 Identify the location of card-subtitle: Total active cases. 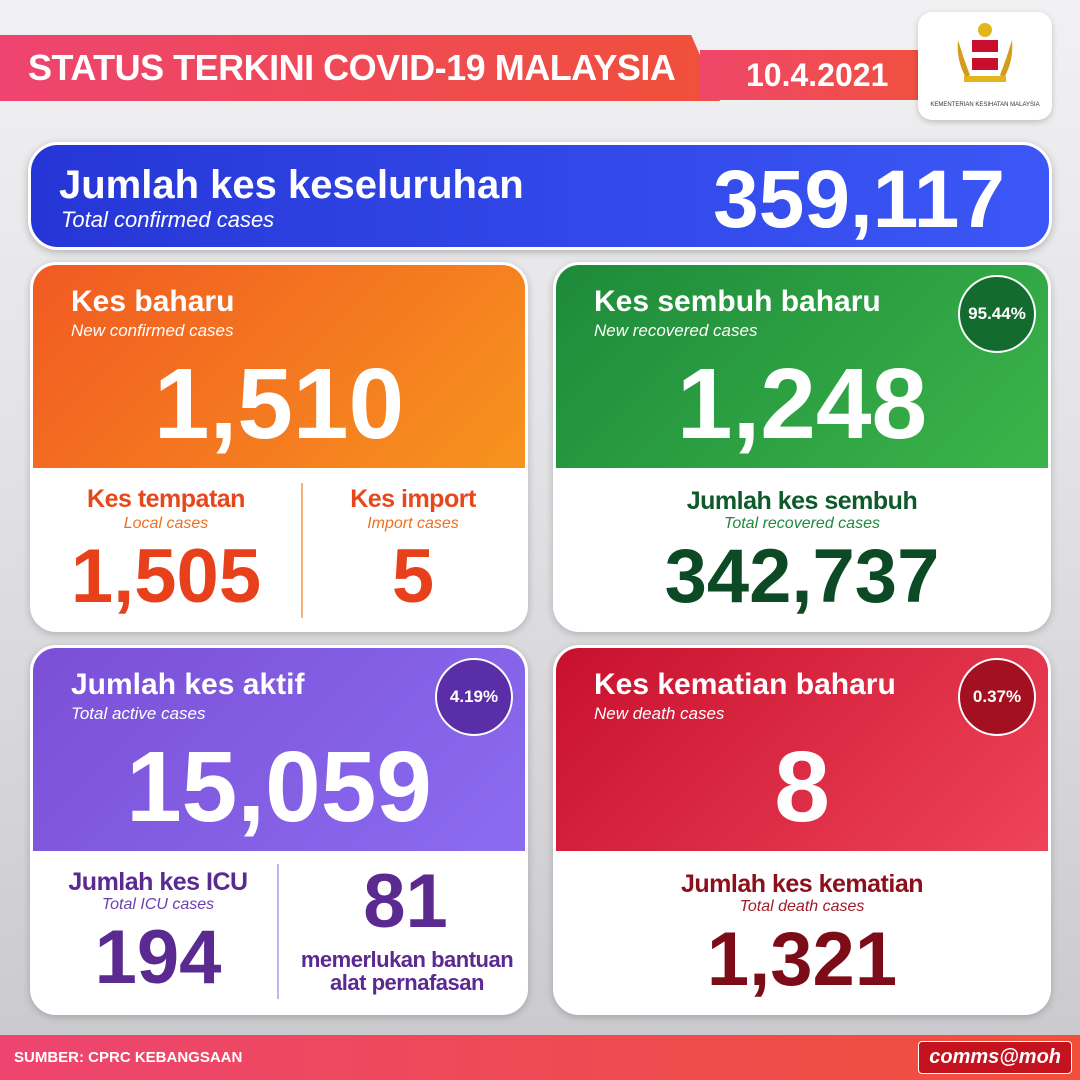
(138, 713).